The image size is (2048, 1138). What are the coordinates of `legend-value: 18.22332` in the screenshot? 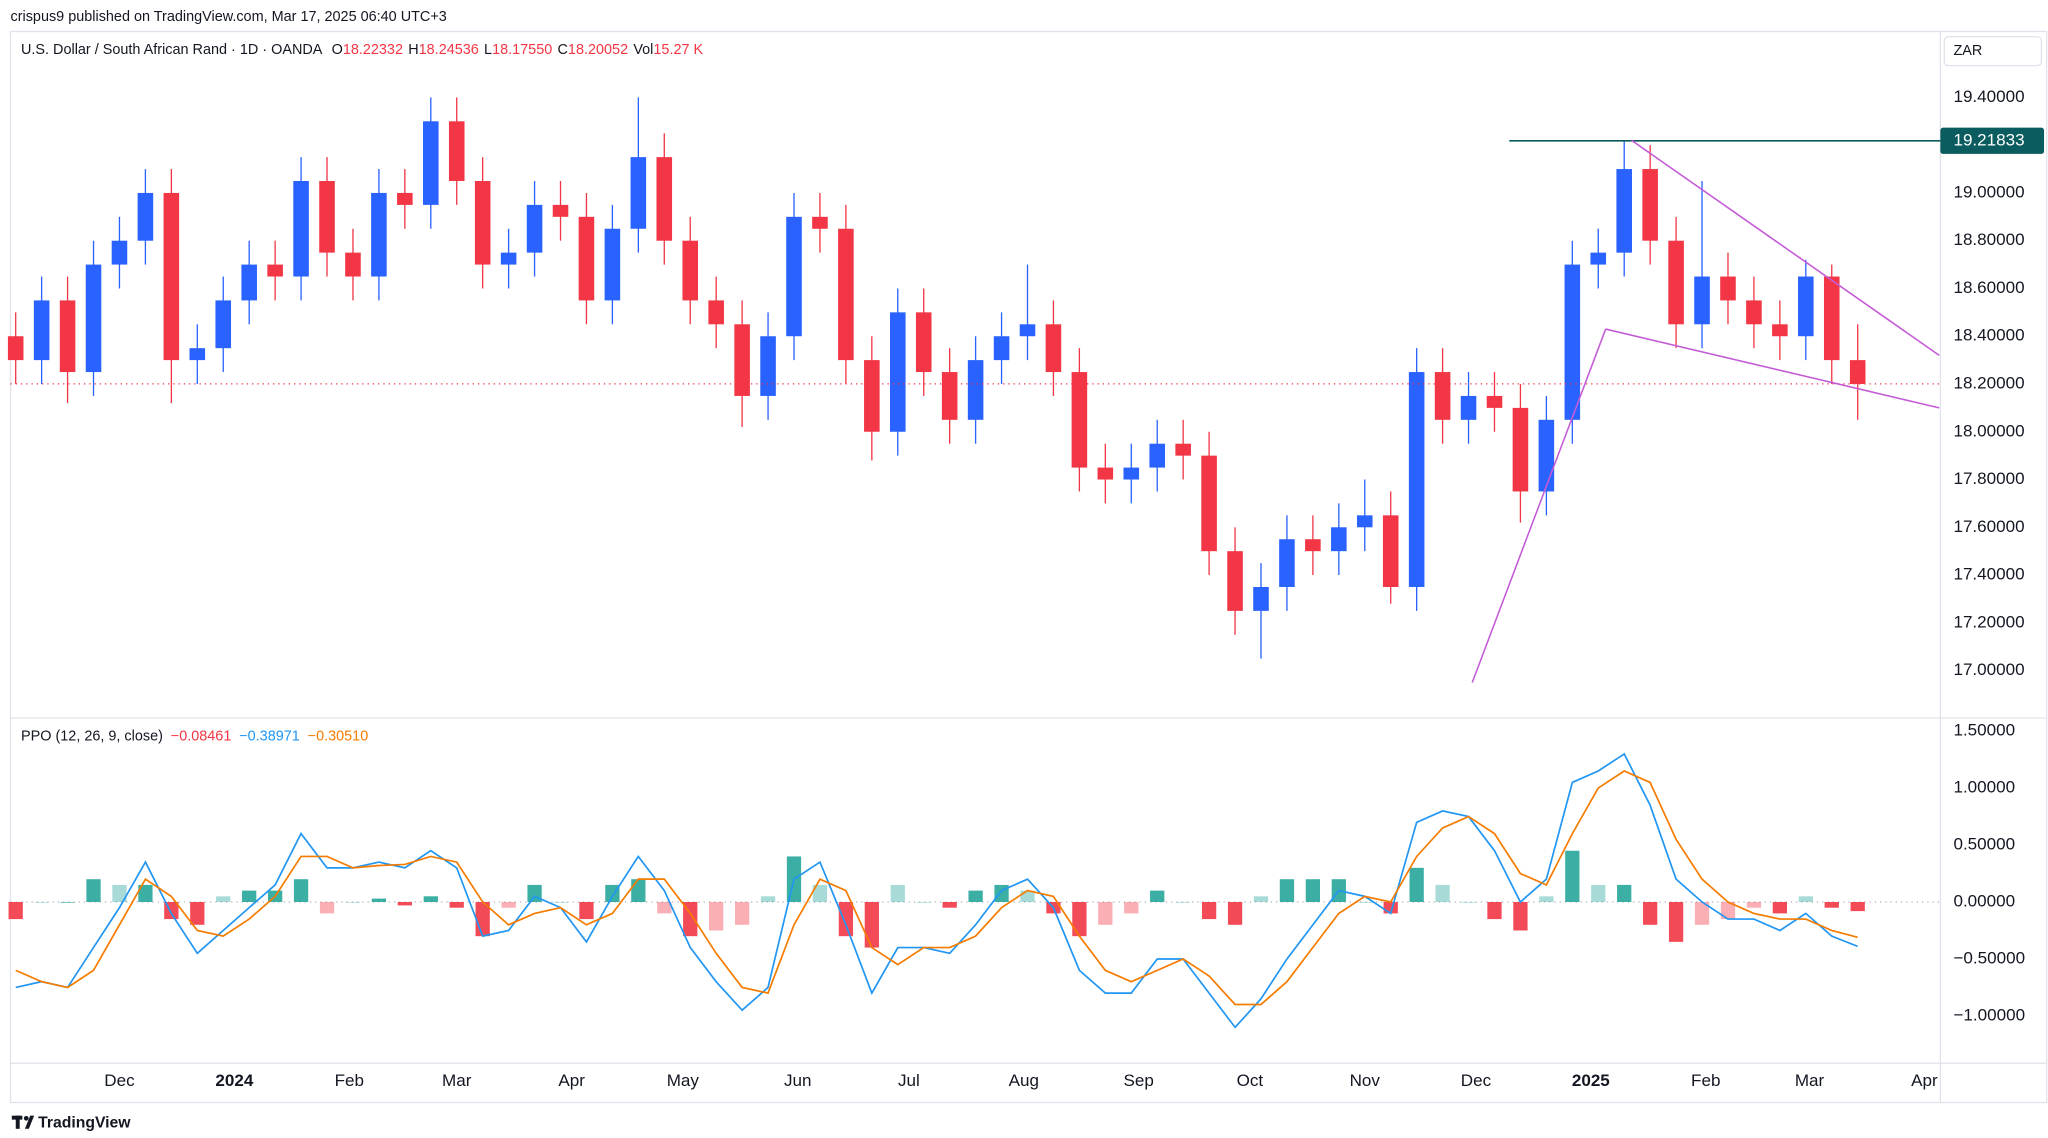 It's located at (373, 50).